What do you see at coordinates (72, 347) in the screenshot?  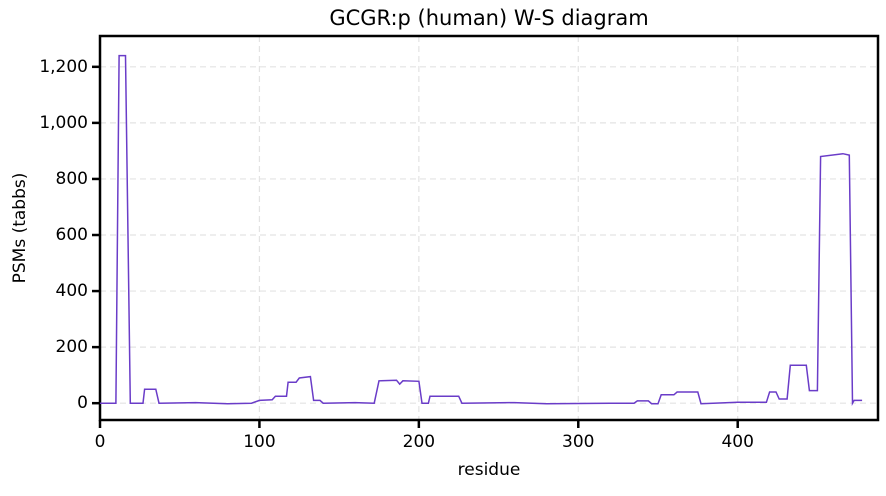 I see `y-tick-label: 200` at bounding box center [72, 347].